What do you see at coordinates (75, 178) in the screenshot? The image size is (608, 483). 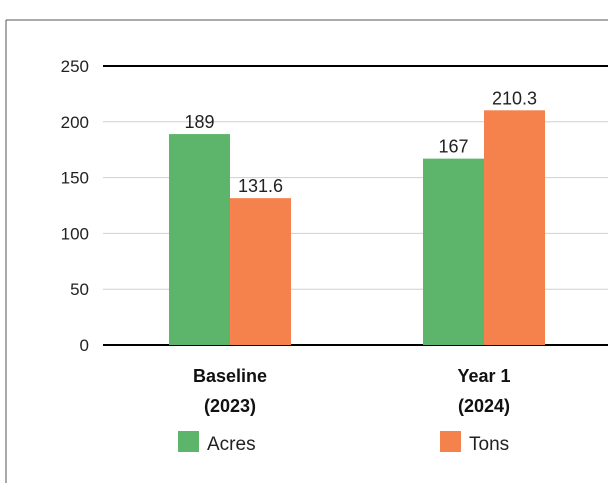 I see `y-tick-label: 150` at bounding box center [75, 178].